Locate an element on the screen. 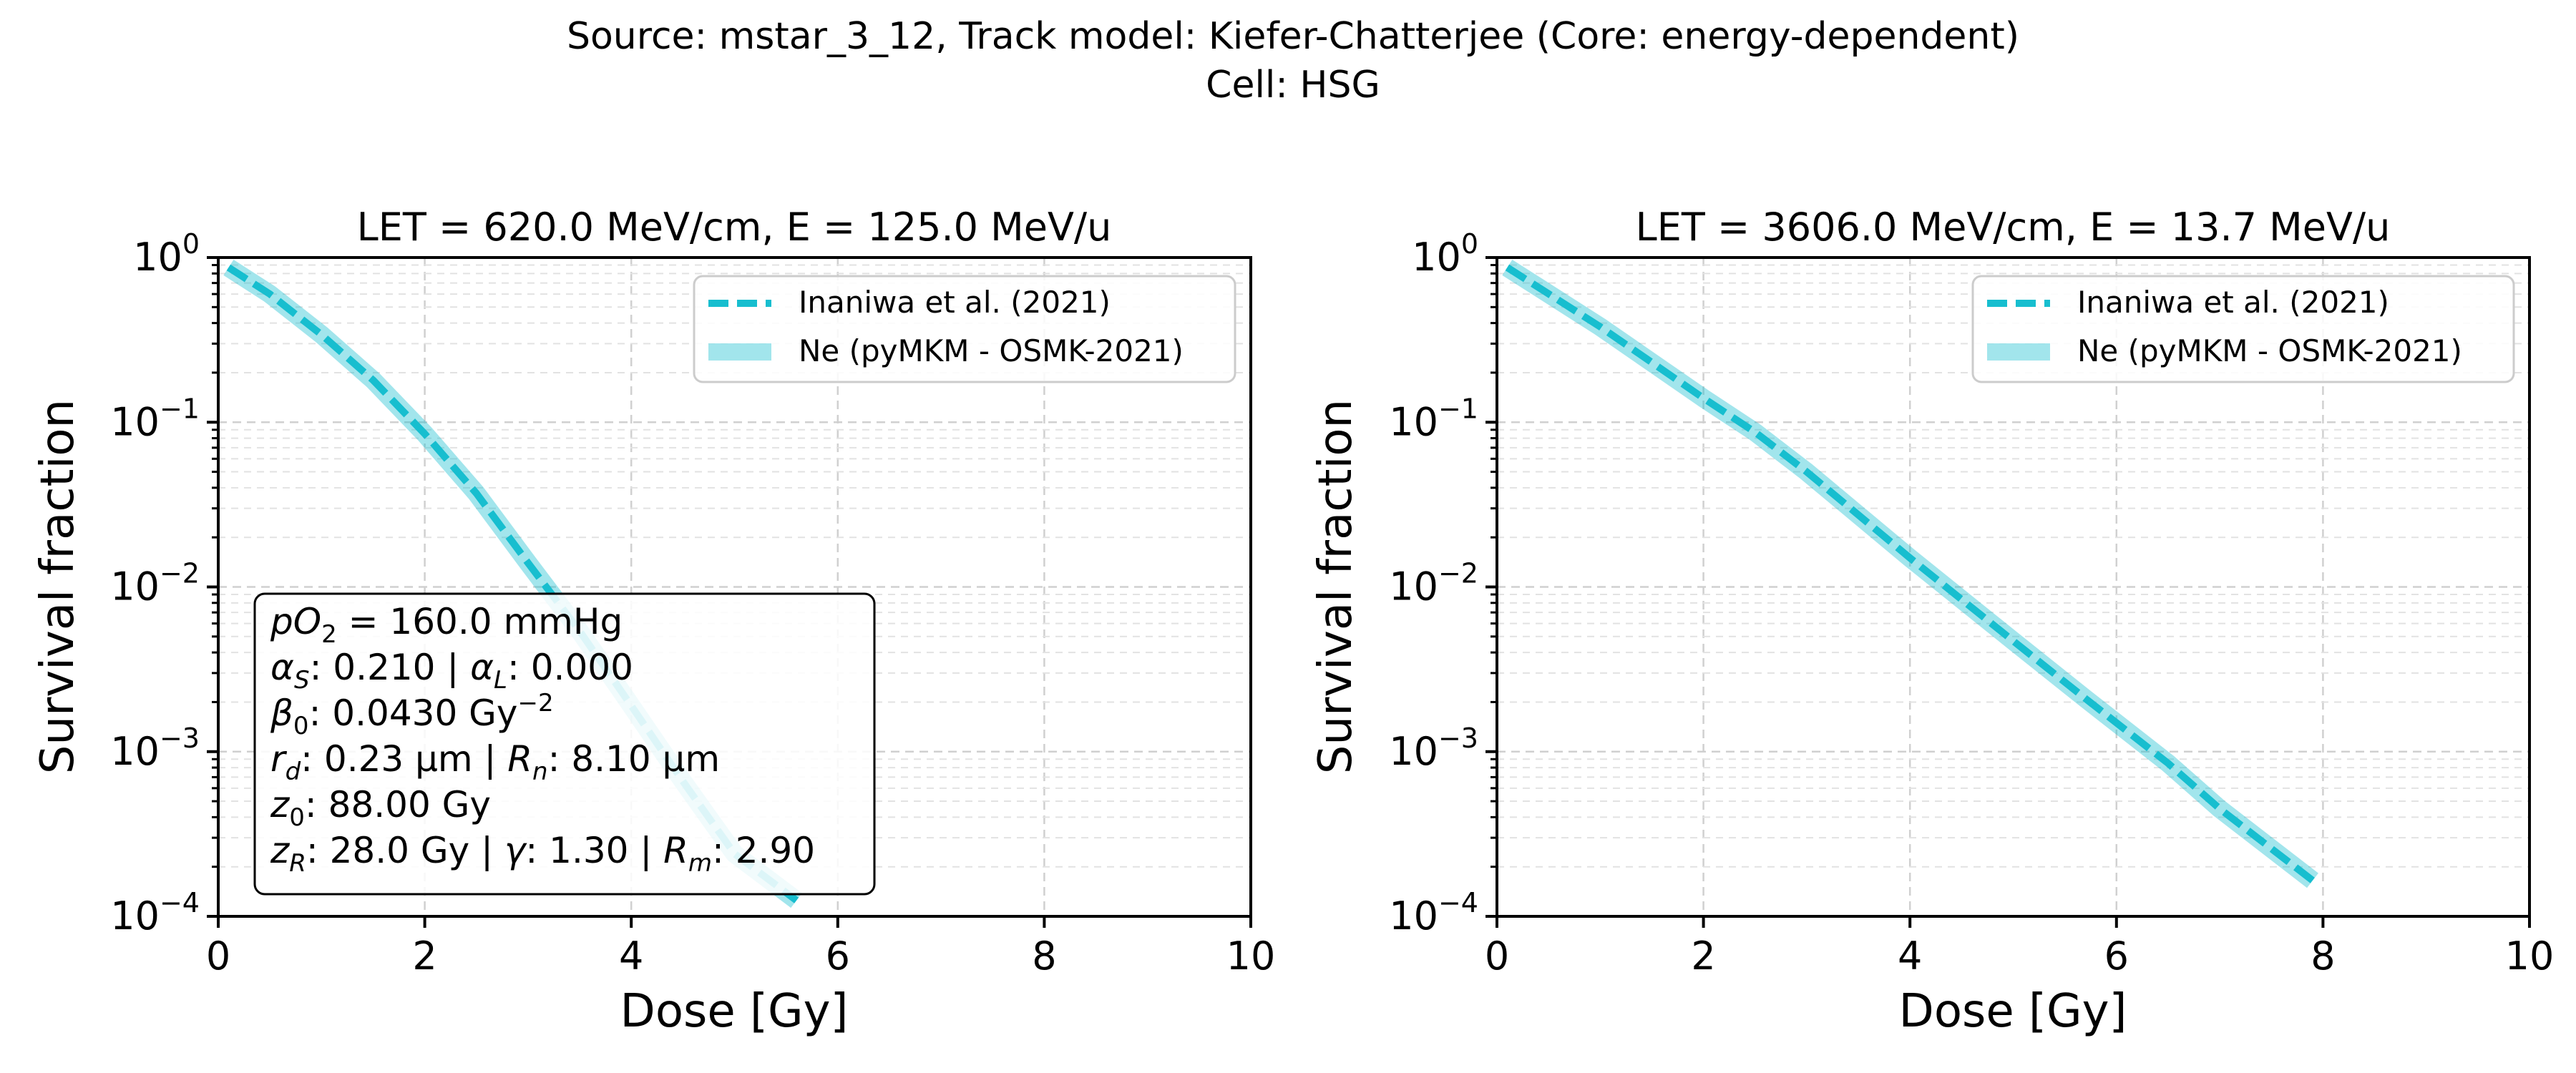  param-alpha: αS: 0.210 | αL: 0.000 is located at coordinates (451, 671).